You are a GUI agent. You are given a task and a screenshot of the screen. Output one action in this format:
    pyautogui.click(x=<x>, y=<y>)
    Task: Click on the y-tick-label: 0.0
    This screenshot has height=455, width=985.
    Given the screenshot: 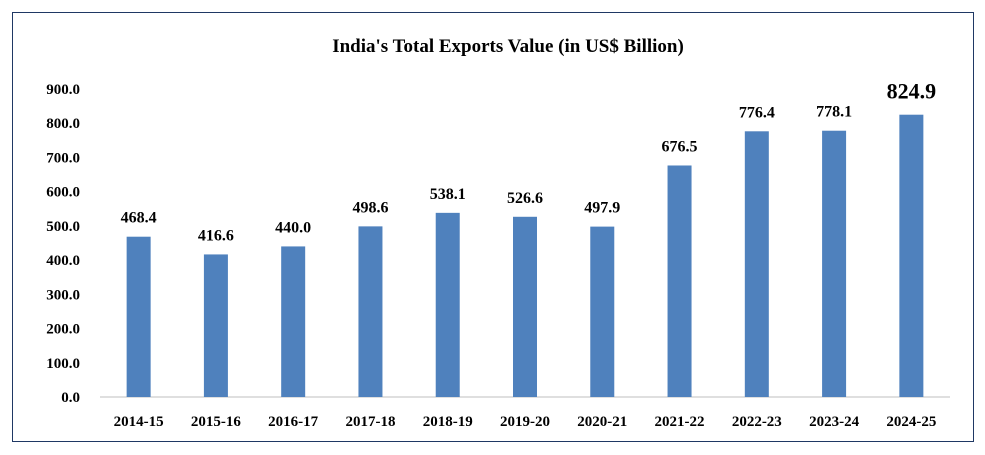 What is the action you would take?
    pyautogui.click(x=70, y=398)
    